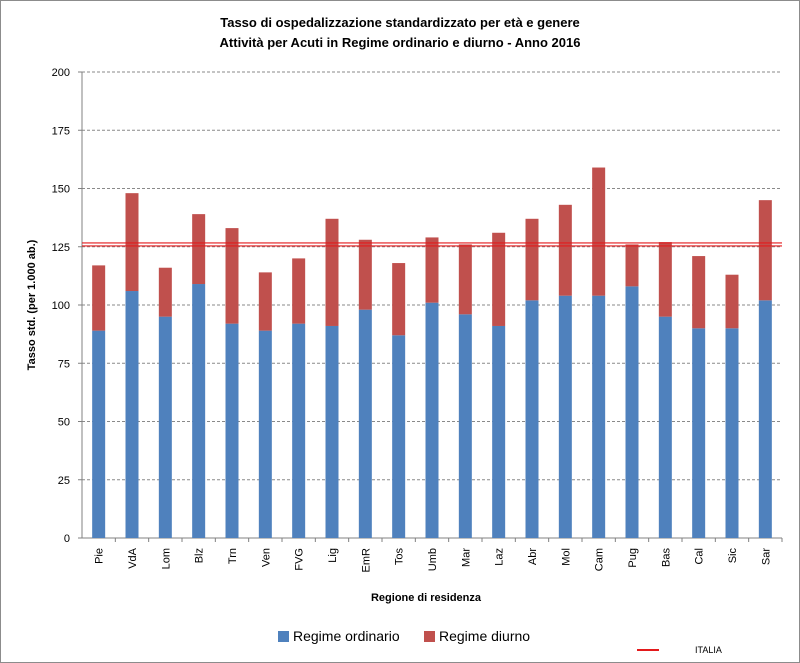  I want to click on bar-Cal-ordinario, so click(699, 433).